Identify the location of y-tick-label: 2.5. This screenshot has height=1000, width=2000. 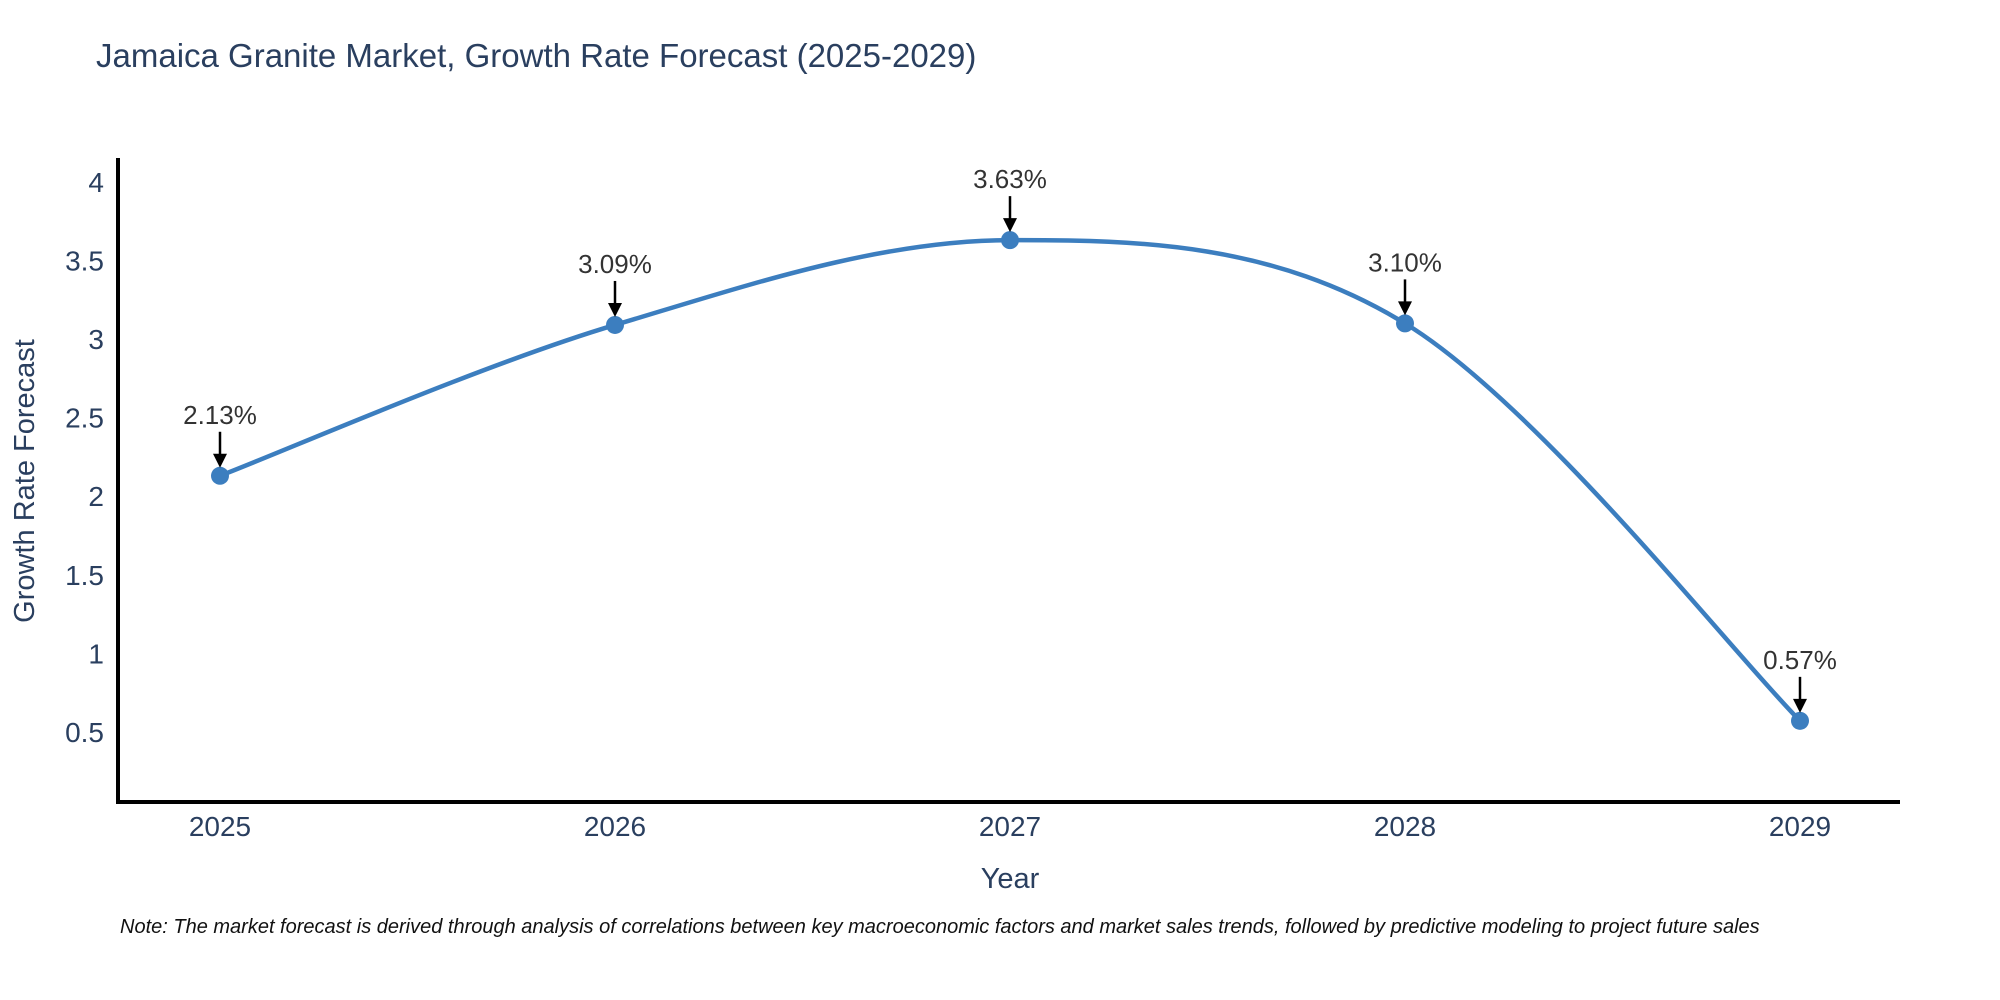
(84, 418).